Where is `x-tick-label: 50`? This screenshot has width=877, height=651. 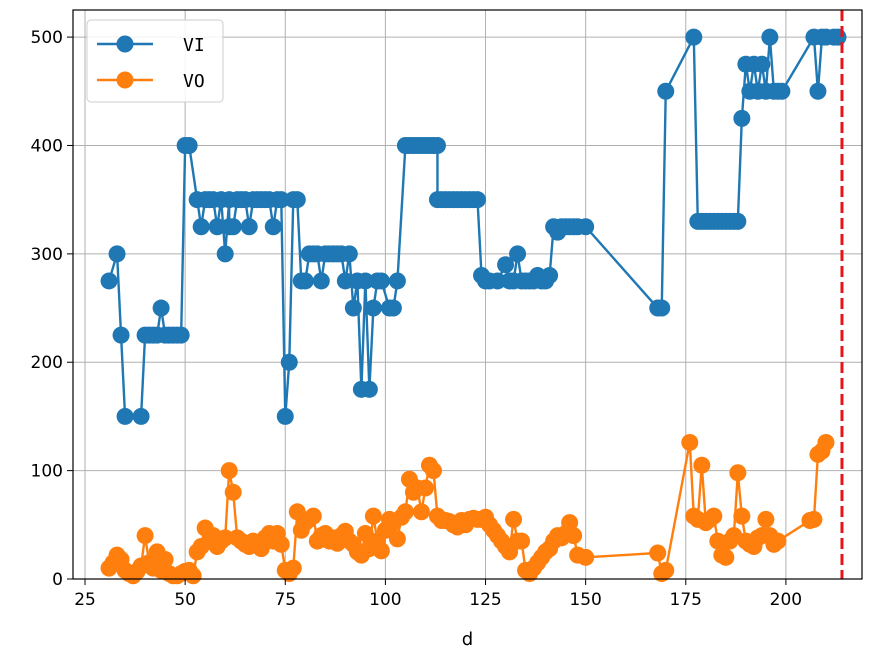 x-tick-label: 50 is located at coordinates (185, 600).